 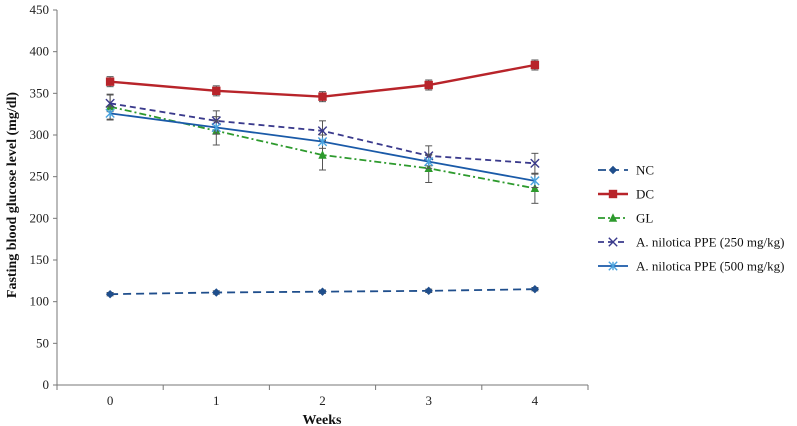 What do you see at coordinates (110, 400) in the screenshot?
I see `x-tick-label: 0` at bounding box center [110, 400].